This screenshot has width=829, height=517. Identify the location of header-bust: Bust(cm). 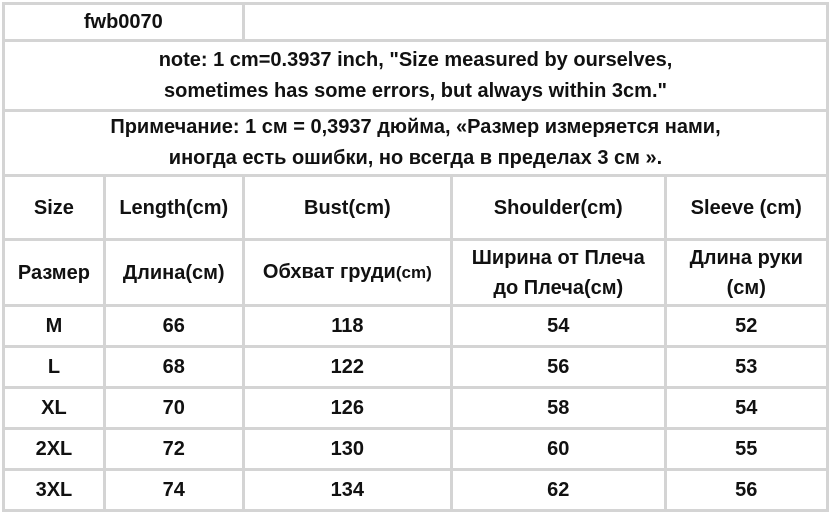
(347, 207).